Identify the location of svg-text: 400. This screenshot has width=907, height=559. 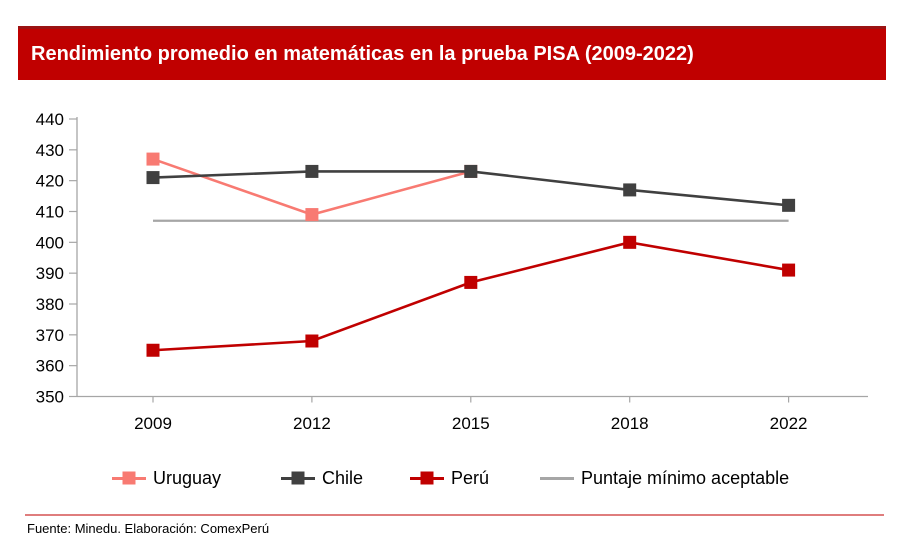
(50, 242).